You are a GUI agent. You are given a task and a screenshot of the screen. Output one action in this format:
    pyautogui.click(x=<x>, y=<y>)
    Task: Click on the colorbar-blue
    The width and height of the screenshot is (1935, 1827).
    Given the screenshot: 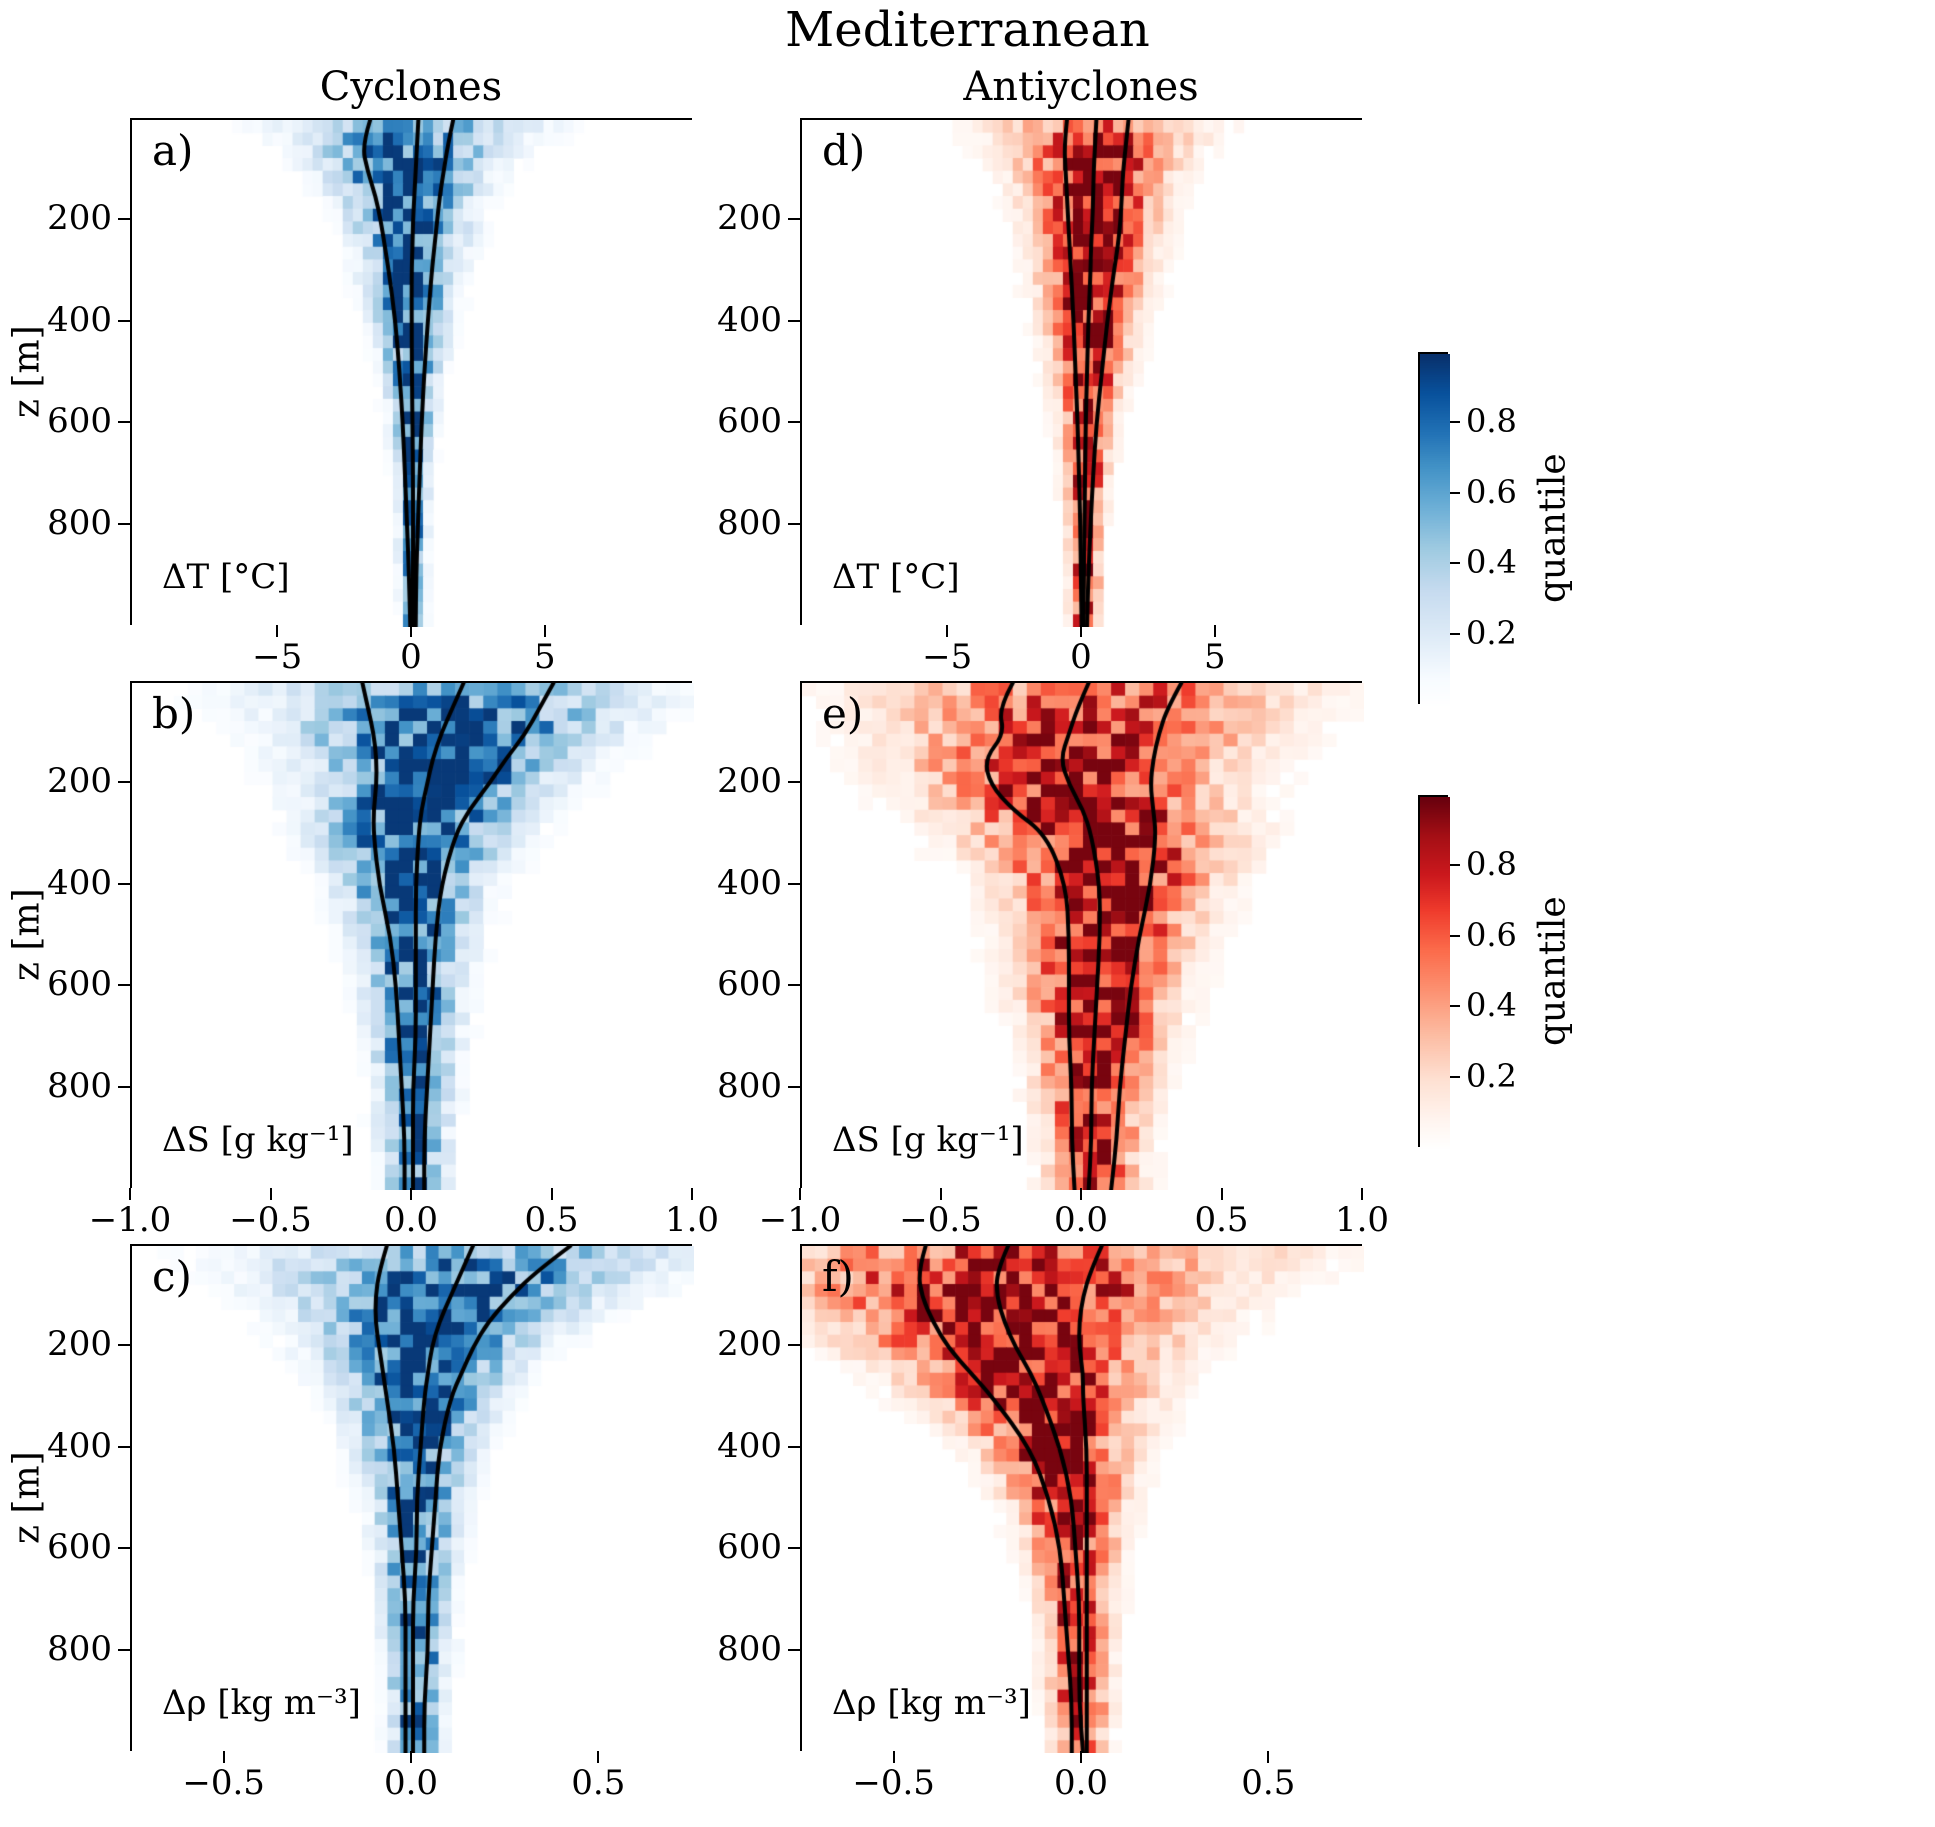 What is the action you would take?
    pyautogui.click(x=1434, y=529)
    